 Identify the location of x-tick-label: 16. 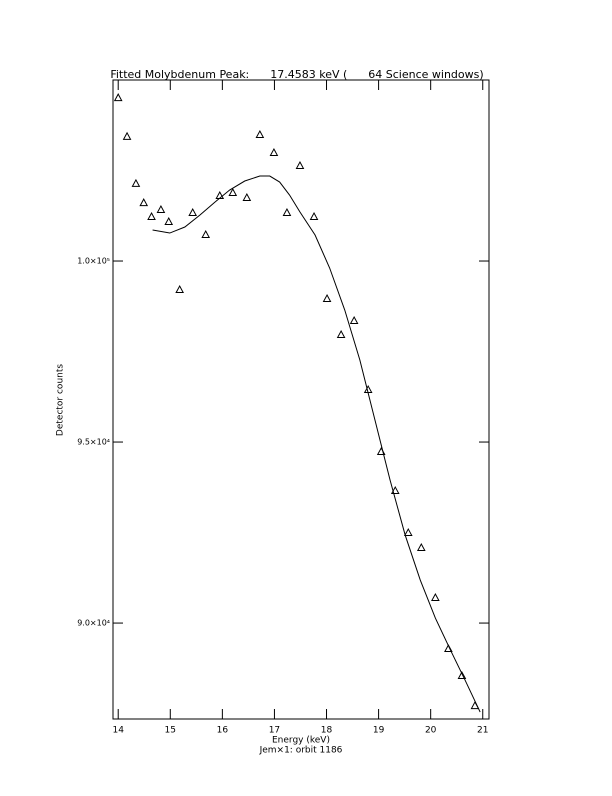
(223, 731).